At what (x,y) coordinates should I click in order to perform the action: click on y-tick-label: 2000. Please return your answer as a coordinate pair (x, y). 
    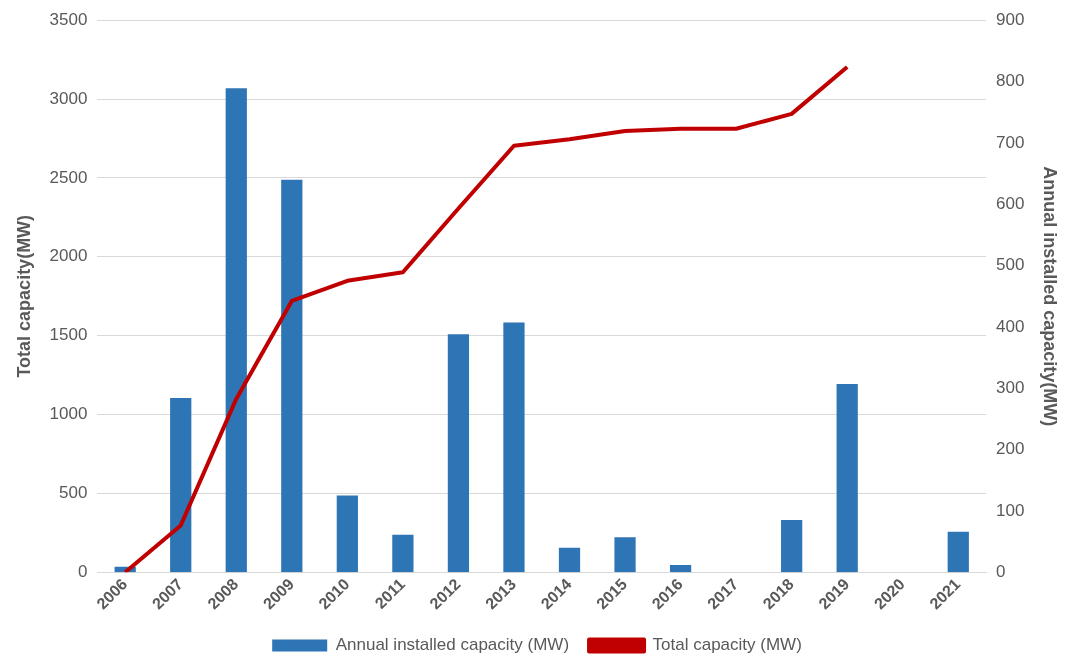
    Looking at the image, I should click on (68, 256).